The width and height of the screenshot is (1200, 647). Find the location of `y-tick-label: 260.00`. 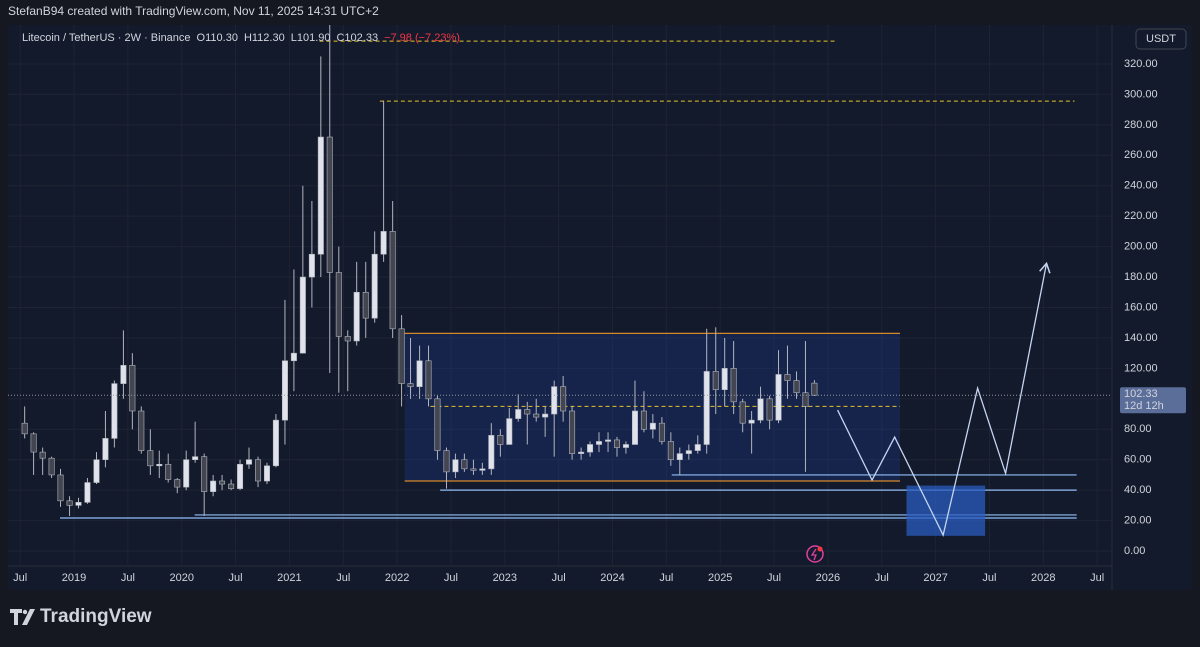

y-tick-label: 260.00 is located at coordinates (1141, 155).